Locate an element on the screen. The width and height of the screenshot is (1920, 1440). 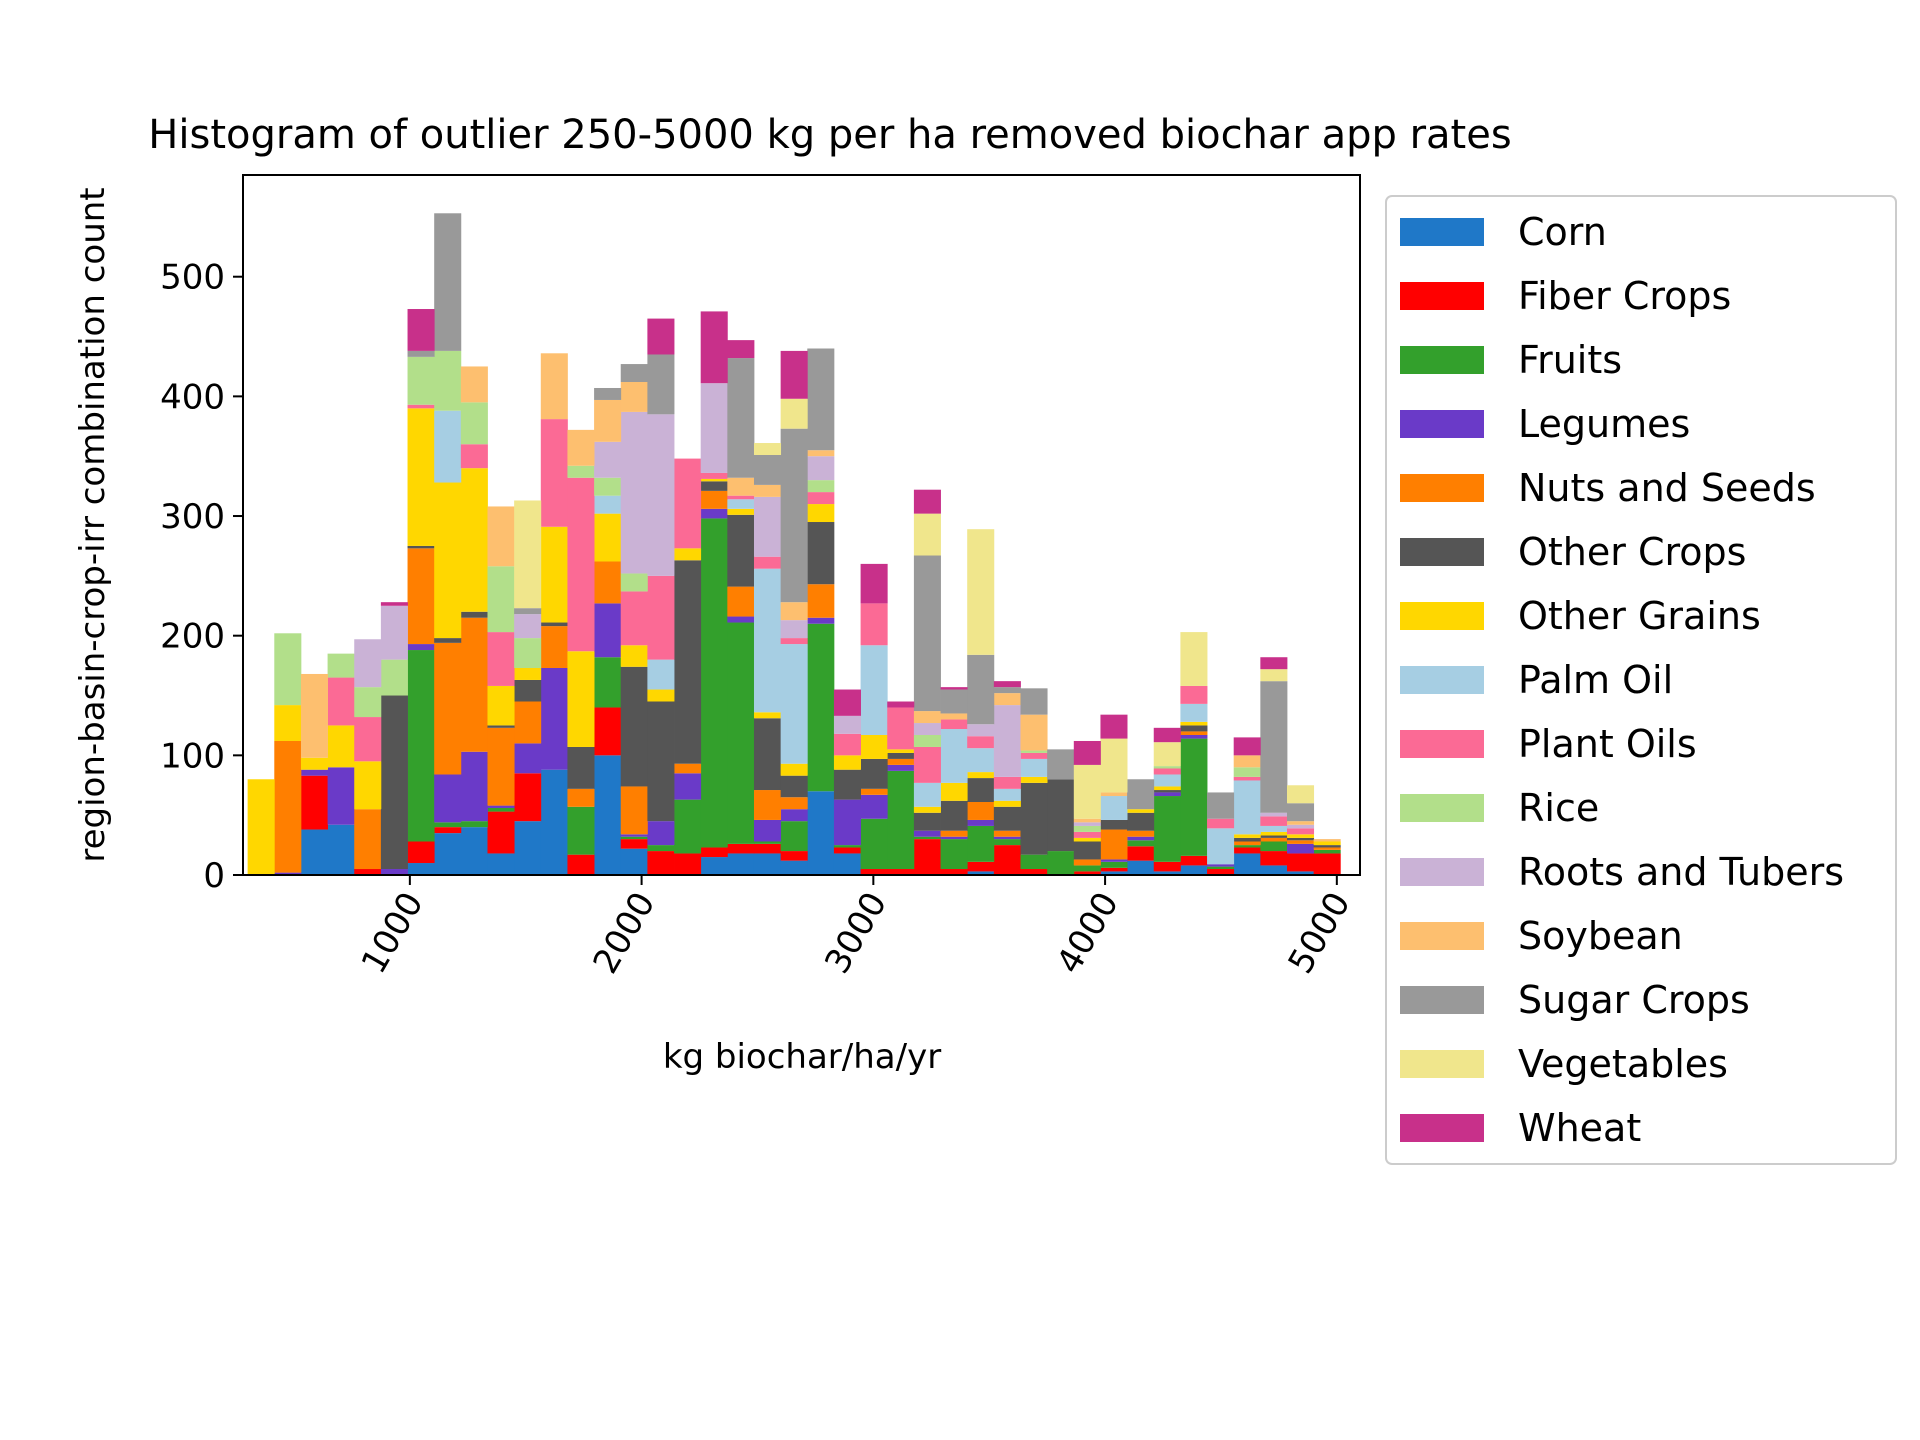
legend-swatch-wheat is located at coordinates (1442, 1128).